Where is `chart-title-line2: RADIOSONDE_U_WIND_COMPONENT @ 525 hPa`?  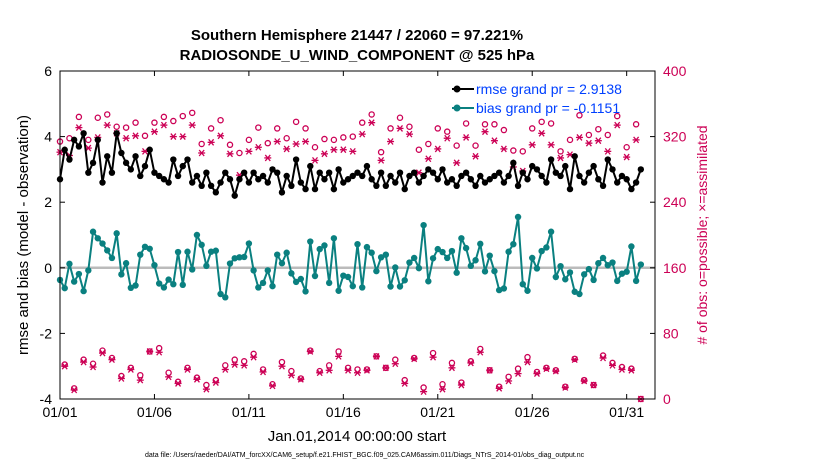
chart-title-line2: RADIOSONDE_U_WIND_COMPONENT @ 525 hPa is located at coordinates (357, 55).